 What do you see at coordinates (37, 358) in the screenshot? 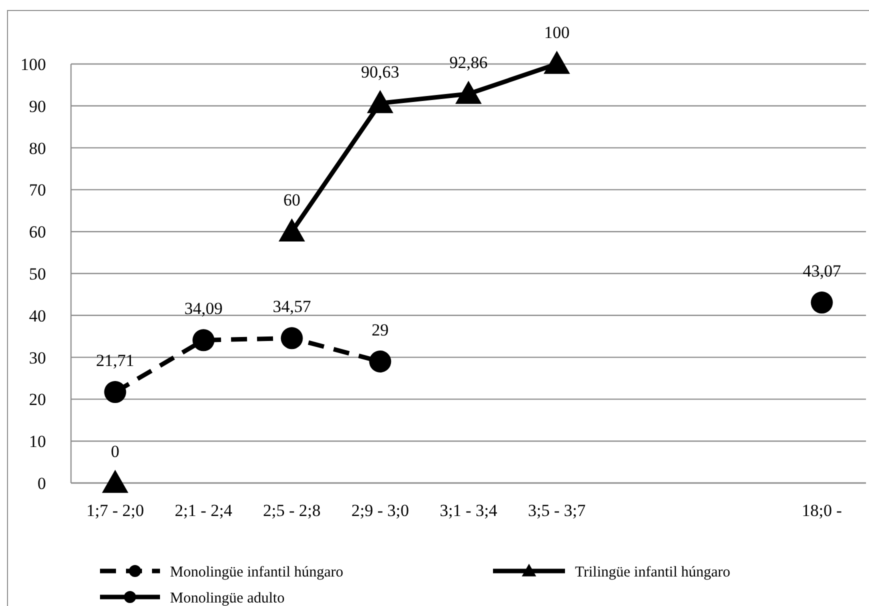
I see `y-tick-label: 30` at bounding box center [37, 358].